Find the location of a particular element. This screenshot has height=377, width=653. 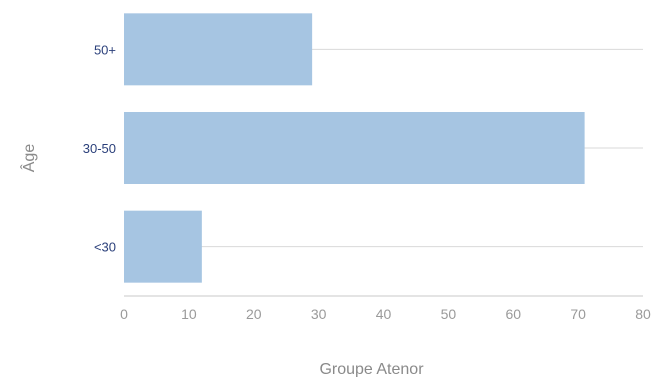

x-tick-label-2: 20 is located at coordinates (254, 314).